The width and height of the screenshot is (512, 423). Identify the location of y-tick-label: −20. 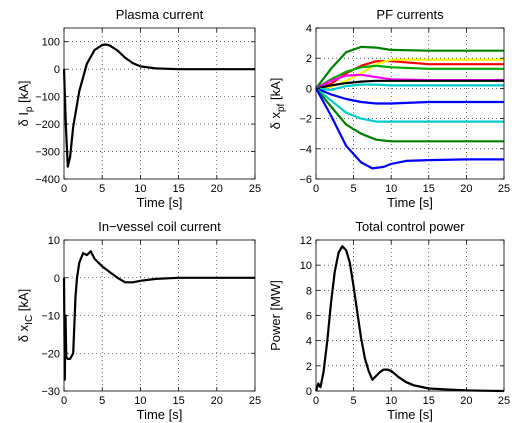
(50, 354).